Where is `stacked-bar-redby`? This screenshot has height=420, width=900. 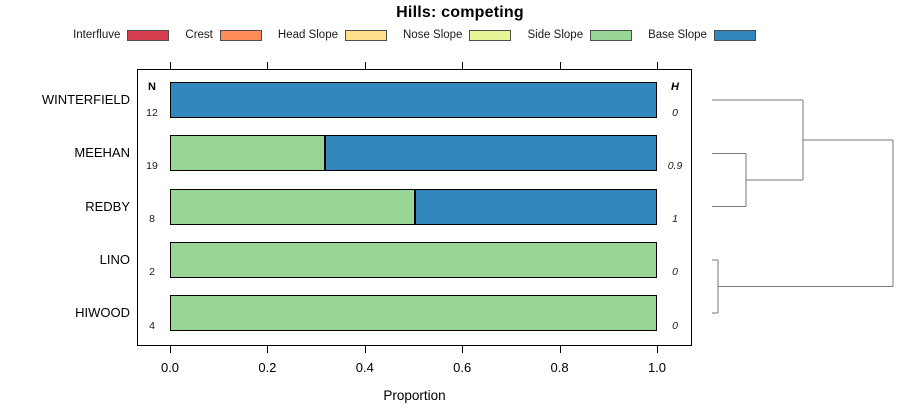
stacked-bar-redby is located at coordinates (413, 206).